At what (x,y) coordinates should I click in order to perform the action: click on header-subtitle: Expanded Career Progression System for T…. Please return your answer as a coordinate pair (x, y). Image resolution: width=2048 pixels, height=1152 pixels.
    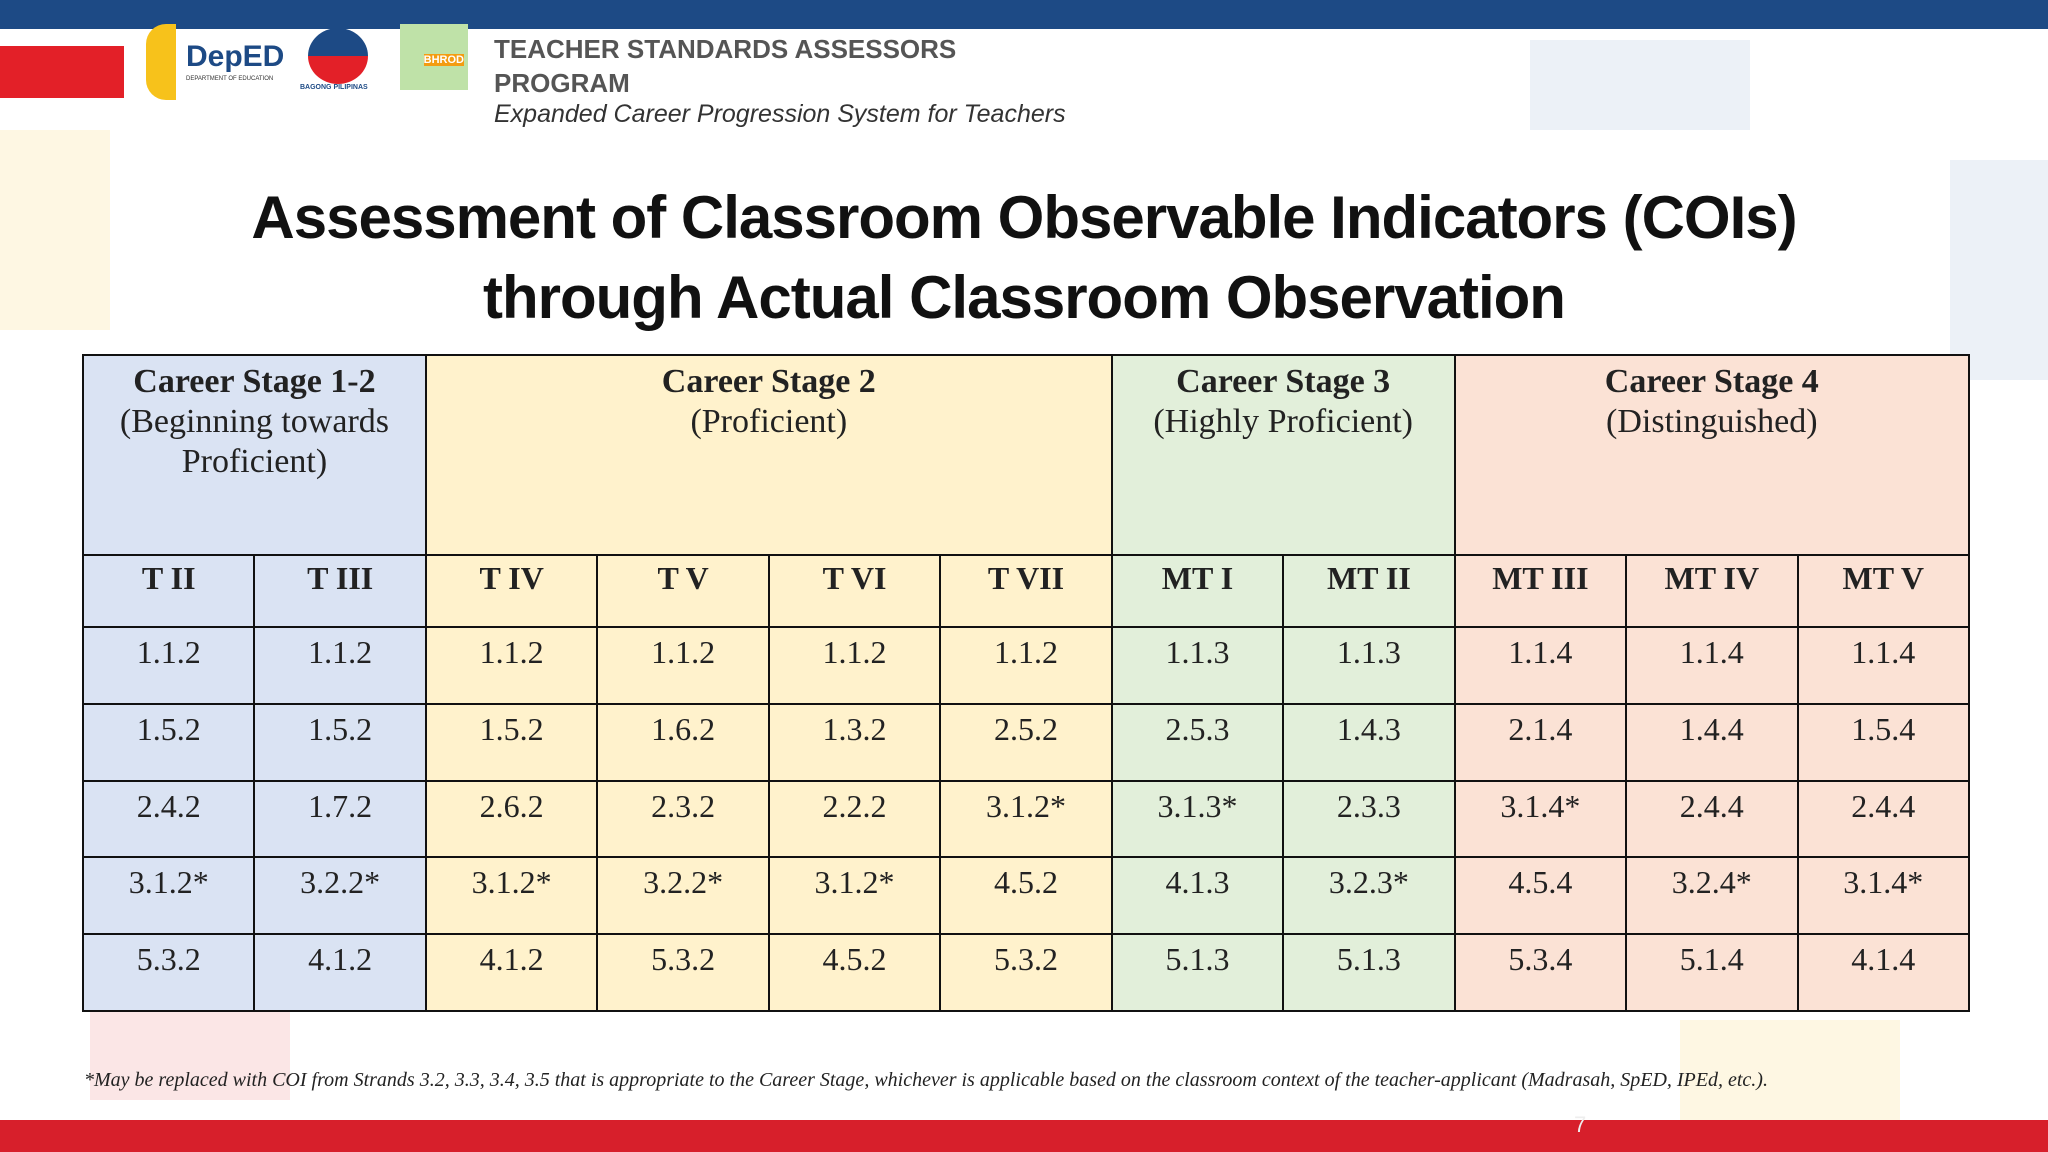
    Looking at the image, I should click on (780, 114).